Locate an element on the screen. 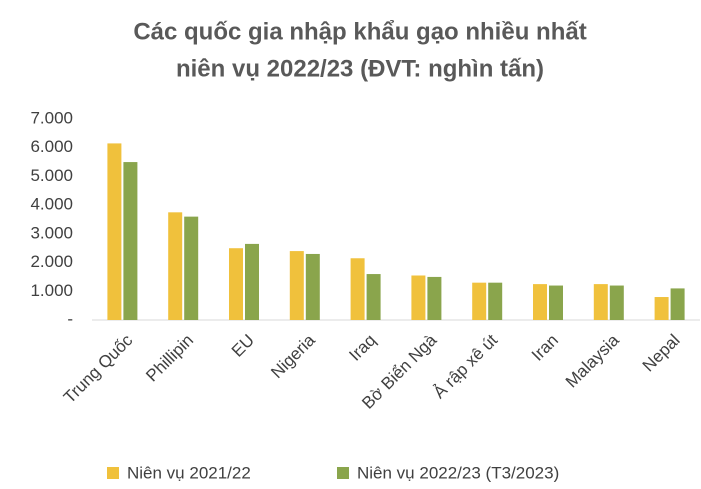 The height and width of the screenshot is (489, 701). x-tick-label: Iraq is located at coordinates (362, 348).